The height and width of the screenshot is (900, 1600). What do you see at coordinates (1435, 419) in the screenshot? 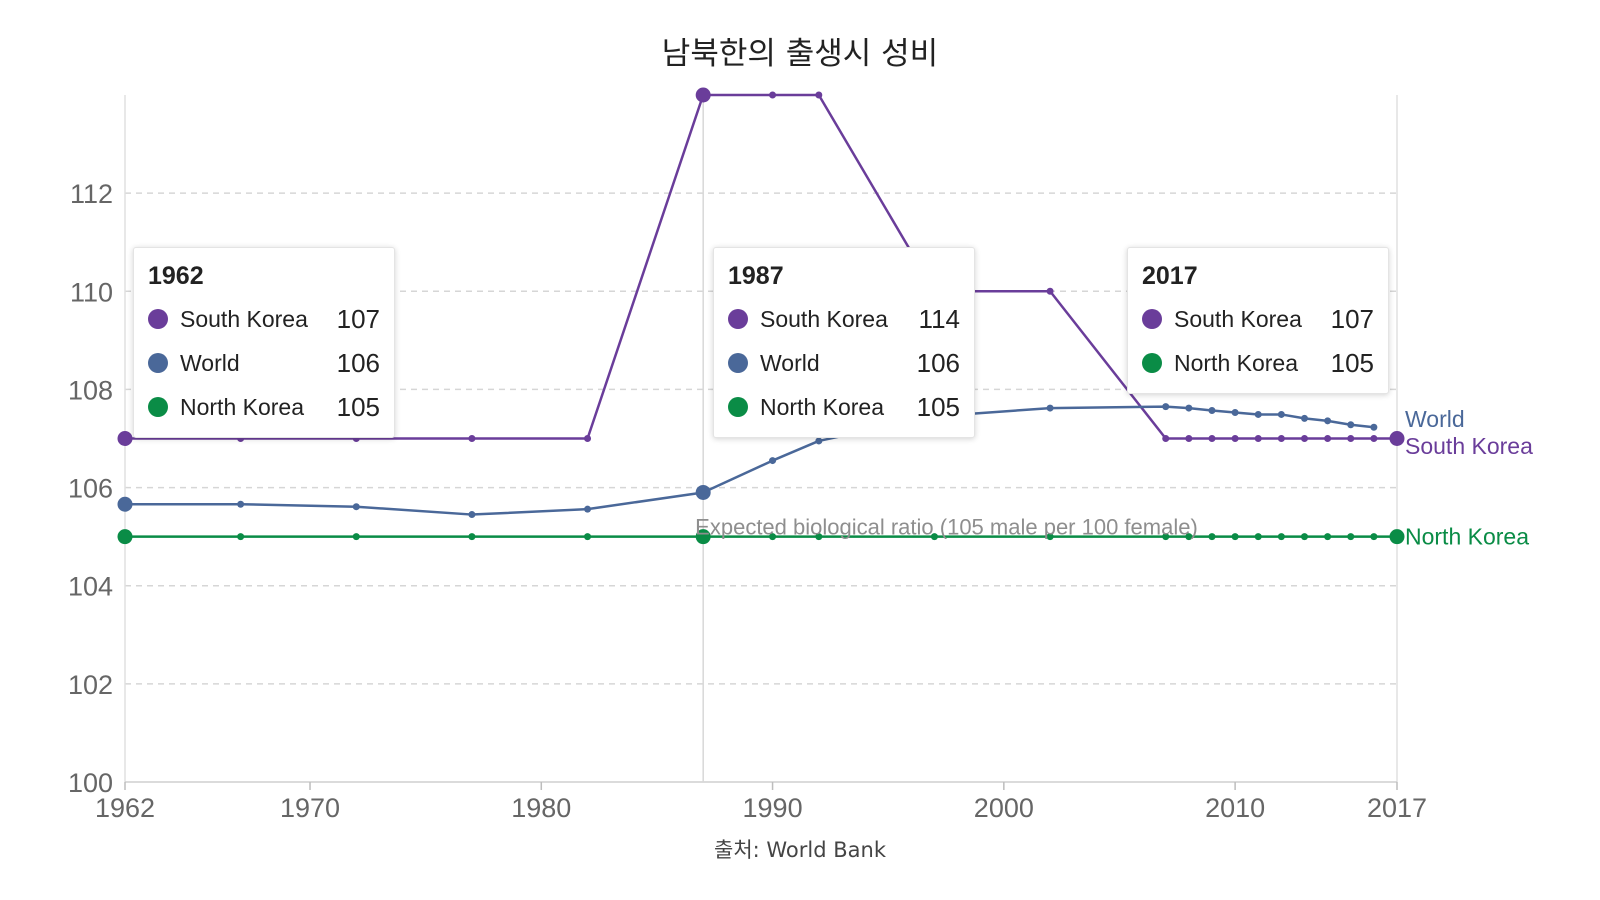
I see `world-end-label: World` at bounding box center [1435, 419].